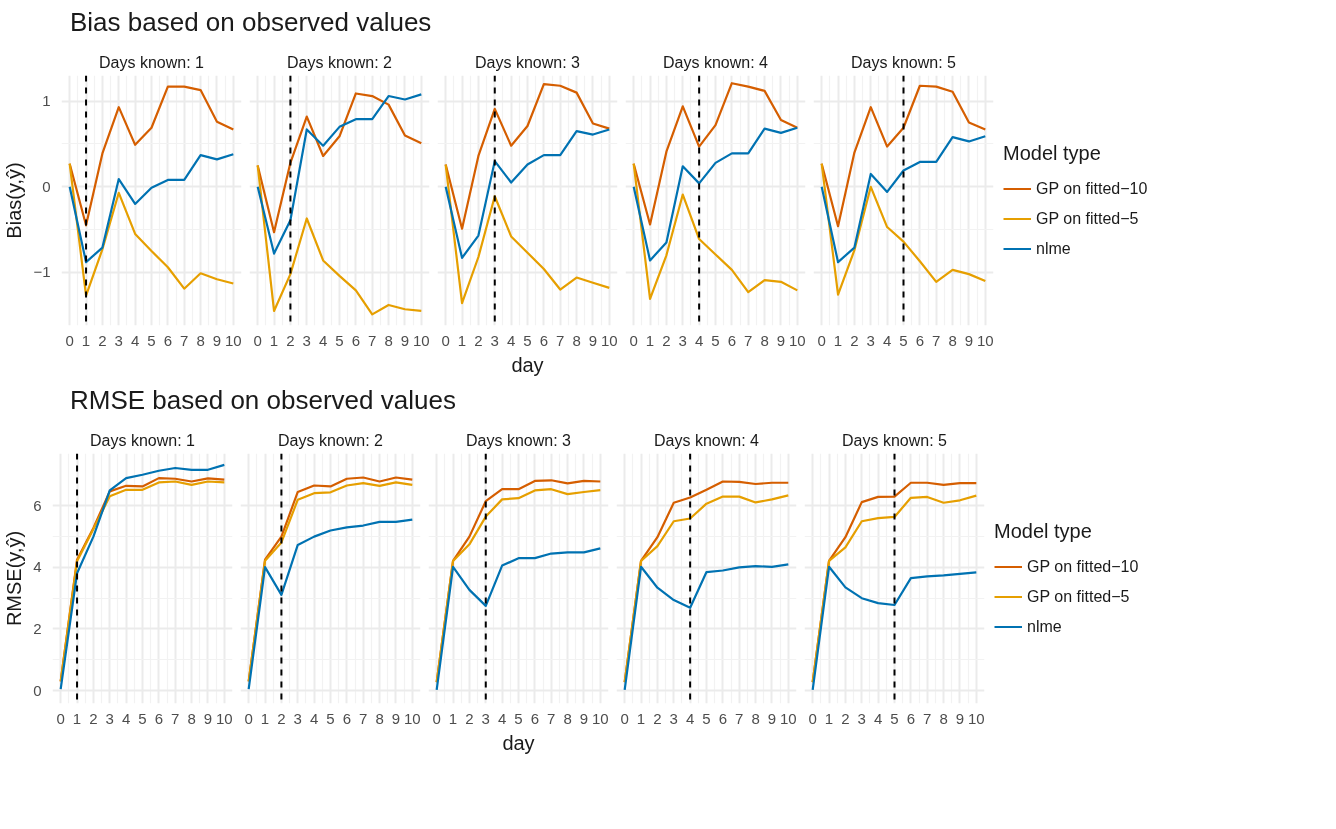 This screenshot has height=829, width=1336. Describe the element at coordinates (527, 364) in the screenshot. I see `x-axis-title: day` at that location.